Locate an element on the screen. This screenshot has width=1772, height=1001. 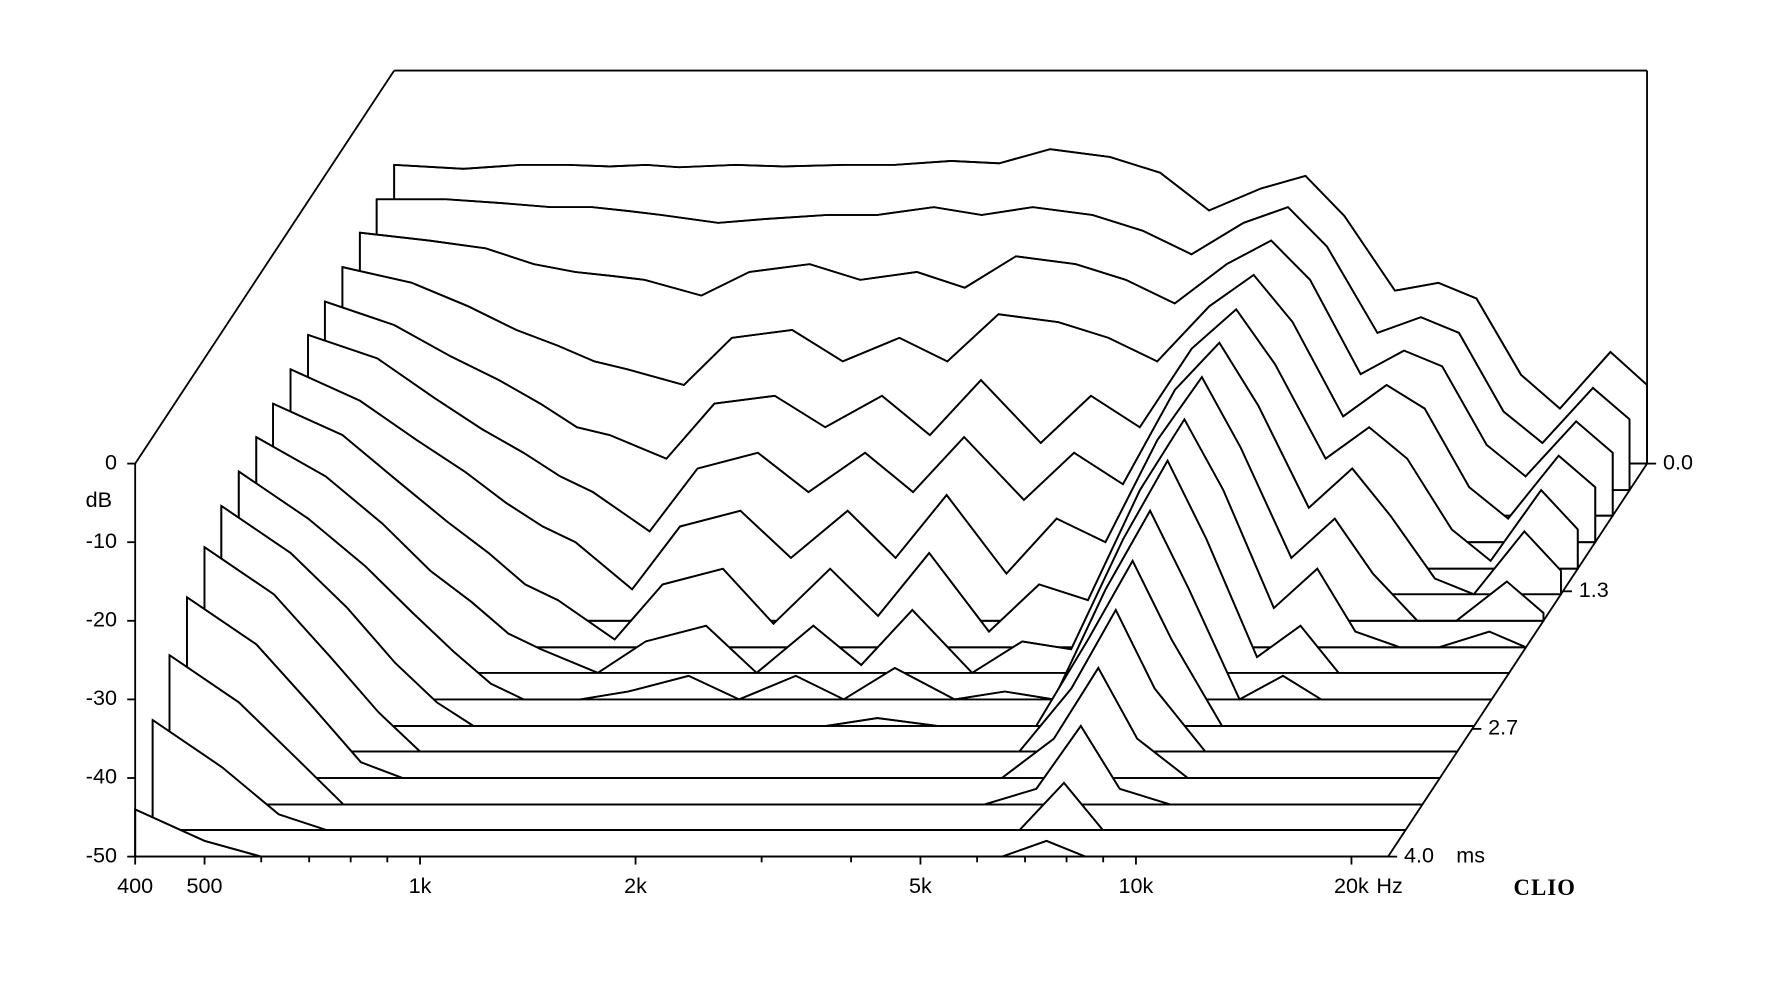
y-tick-label: 0 is located at coordinates (111, 461).